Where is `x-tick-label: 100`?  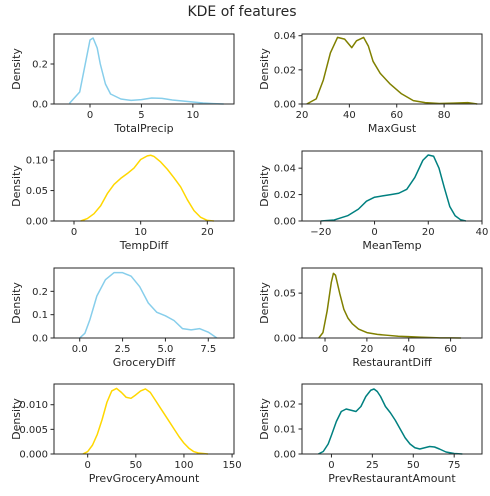
x-tick-label: 100 is located at coordinates (183, 465).